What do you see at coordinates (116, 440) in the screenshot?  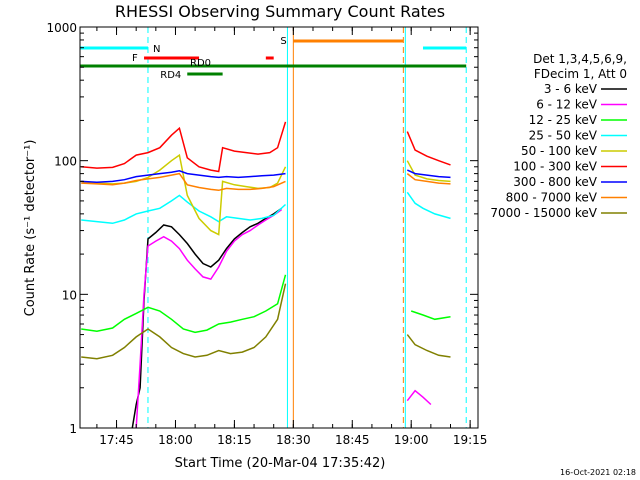 I see `x-tick-label-17-45: 17:45` at bounding box center [116, 440].